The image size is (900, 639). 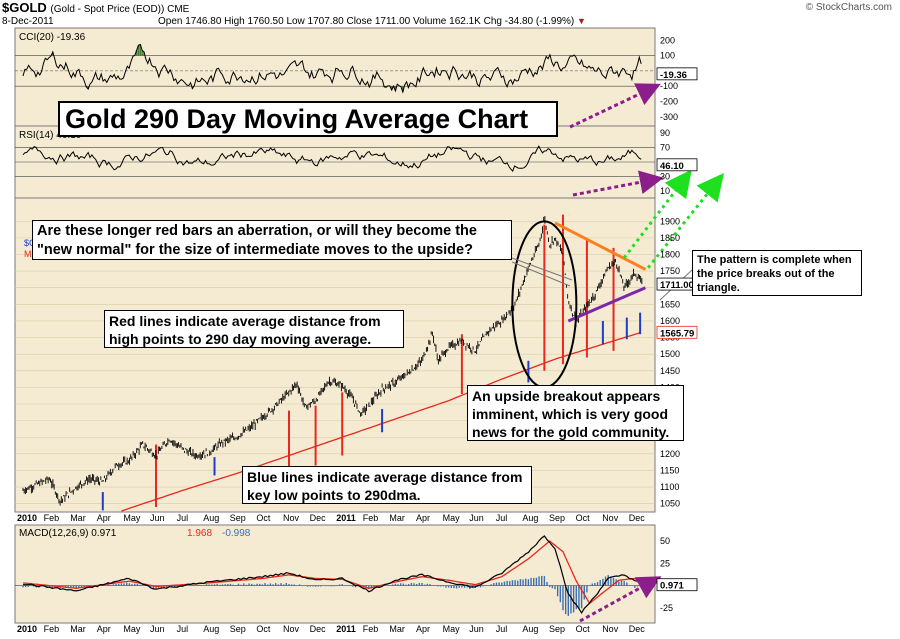 What do you see at coordinates (669, 487) in the screenshot?
I see `price-tick-label: 1100` at bounding box center [669, 487].